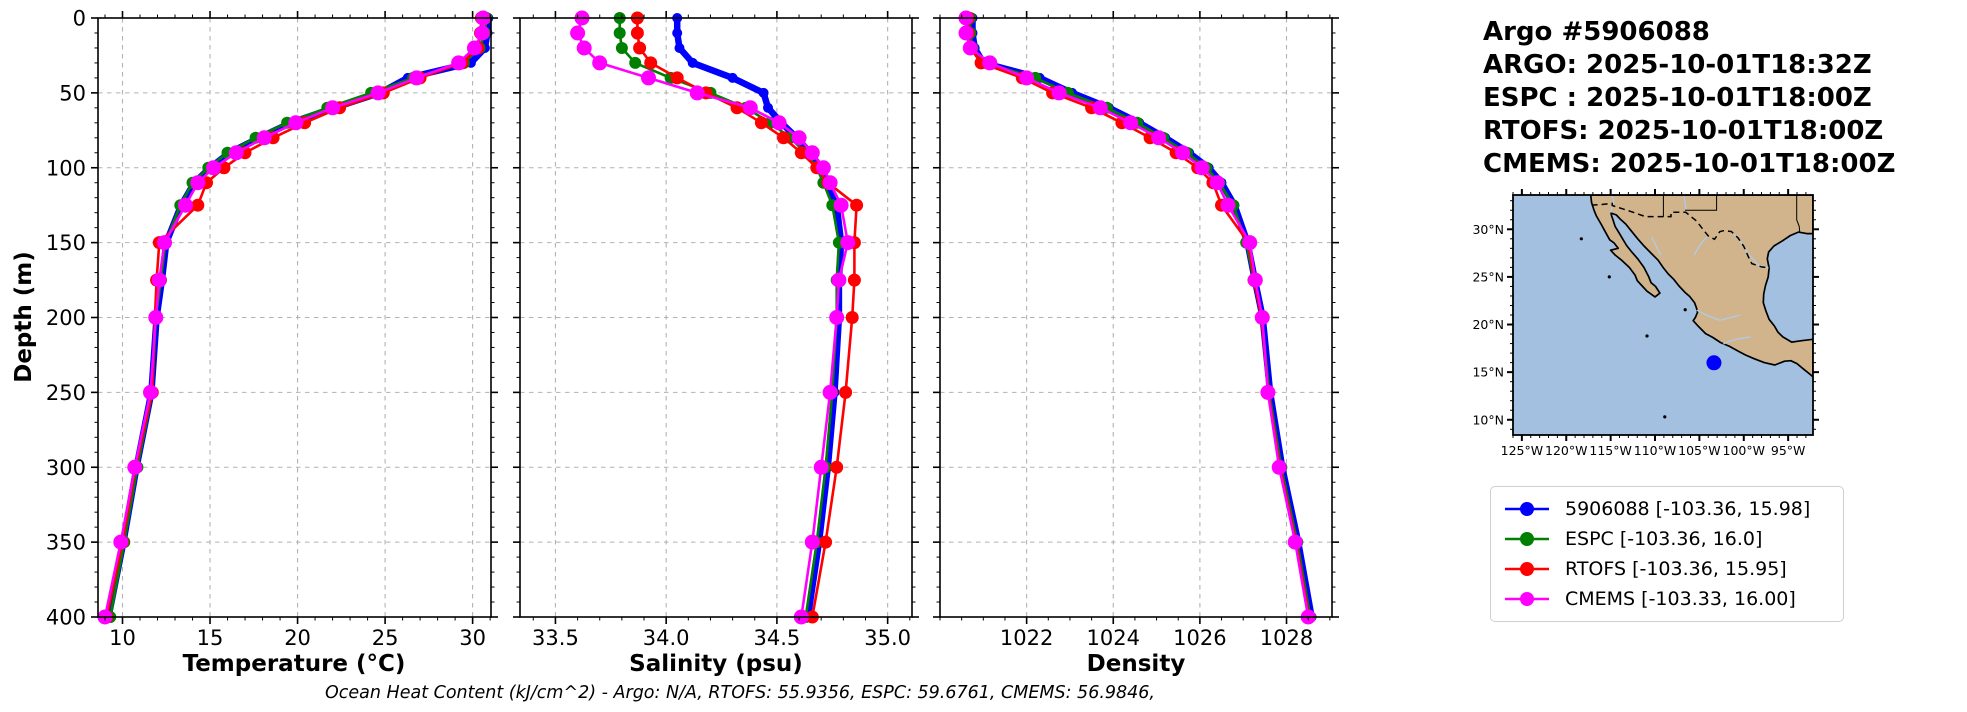 The image size is (1967, 712). I want to click on argo-line-swatch, so click(1527, 509).